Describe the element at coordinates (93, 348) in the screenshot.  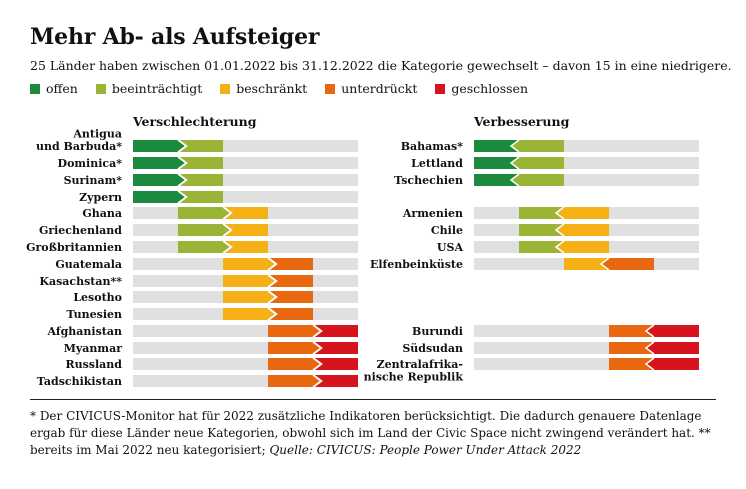
I see `country-label: Myanmar` at that location.